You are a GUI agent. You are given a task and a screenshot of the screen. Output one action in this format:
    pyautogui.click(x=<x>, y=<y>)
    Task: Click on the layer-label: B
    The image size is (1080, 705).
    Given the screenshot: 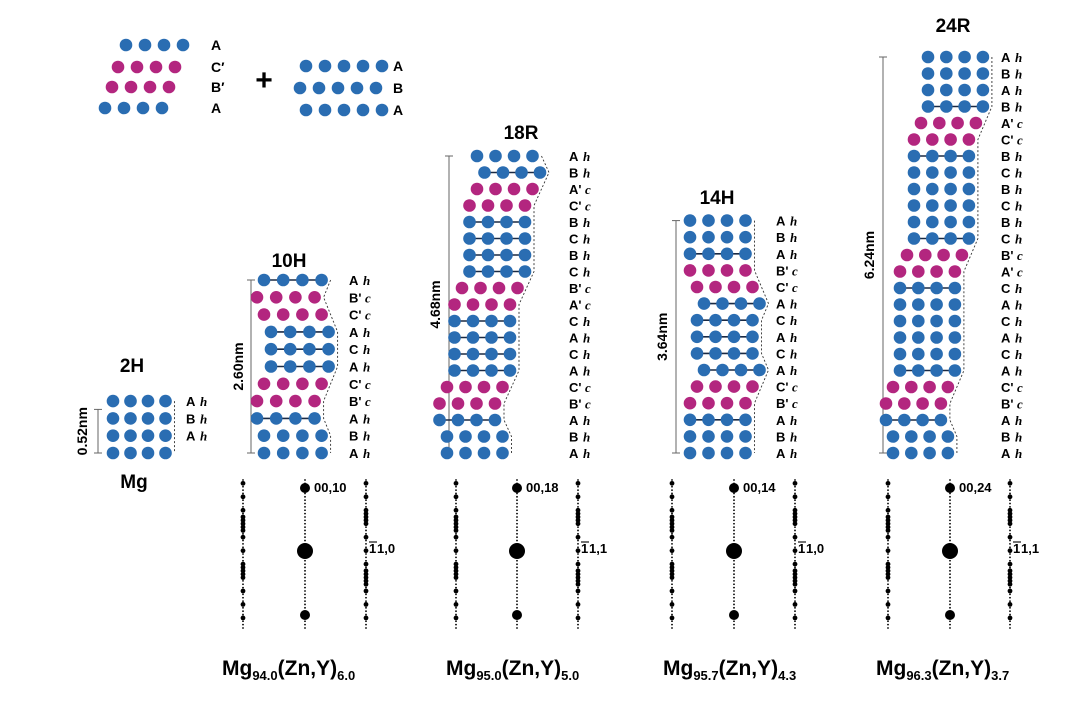 What is the action you would take?
    pyautogui.click(x=1005, y=107)
    